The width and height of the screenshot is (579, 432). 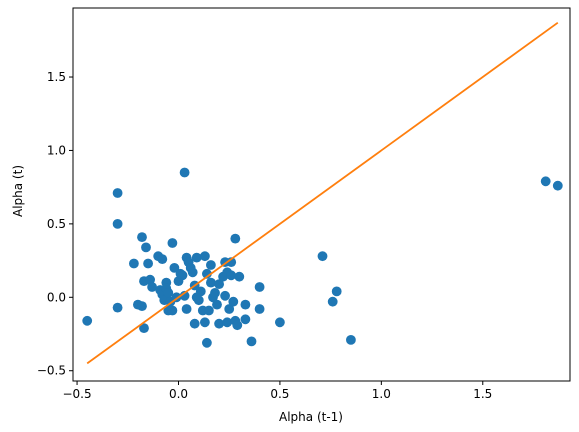 I want to click on y-tick-label: 0.0, so click(x=56, y=297).